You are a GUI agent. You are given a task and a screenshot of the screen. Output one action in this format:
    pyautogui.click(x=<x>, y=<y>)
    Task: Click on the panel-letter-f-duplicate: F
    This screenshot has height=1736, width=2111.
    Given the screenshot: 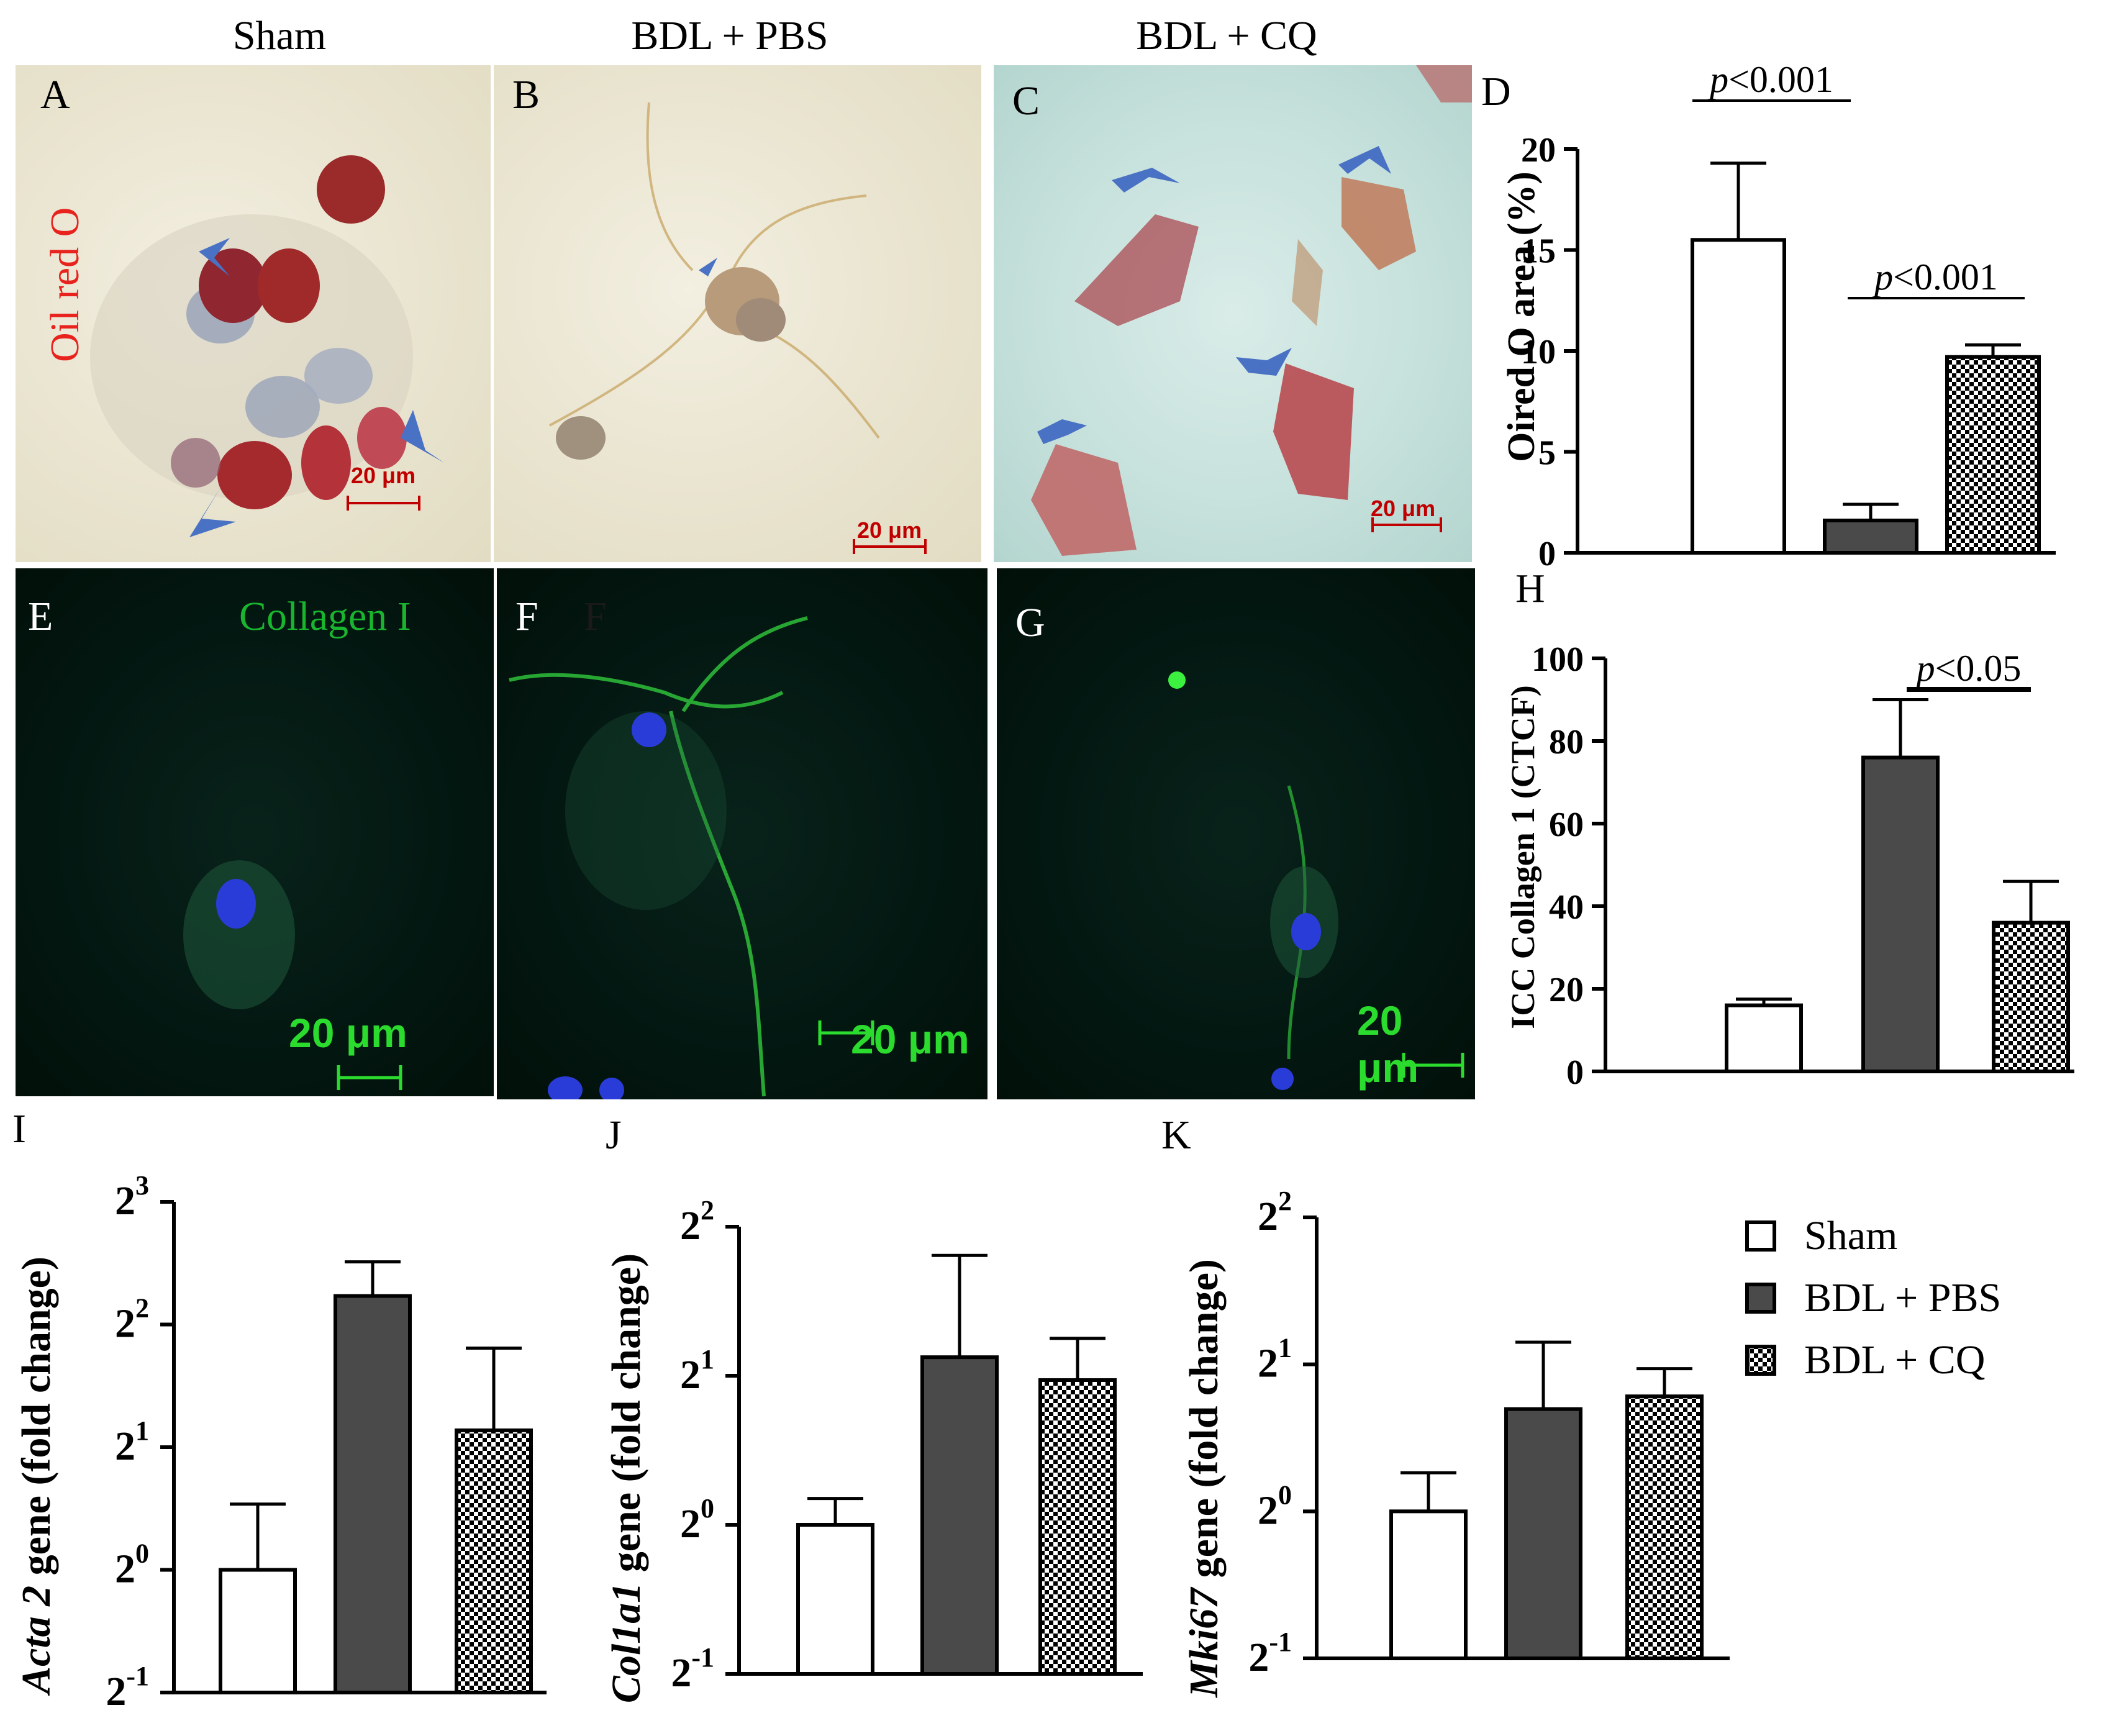 What is the action you would take?
    pyautogui.click(x=595, y=616)
    